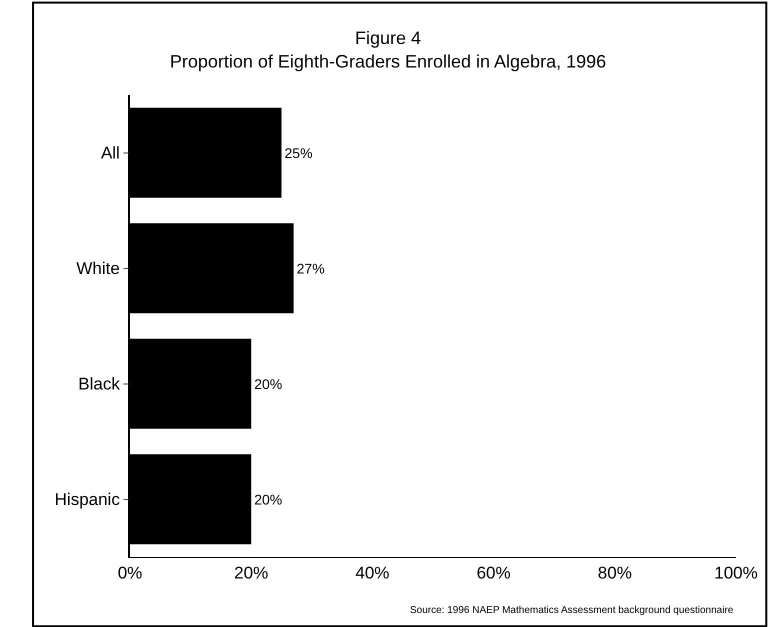 Image resolution: width=776 pixels, height=627 pixels. Describe the element at coordinates (615, 572) in the screenshot. I see `x-tick-label: 80%` at that location.